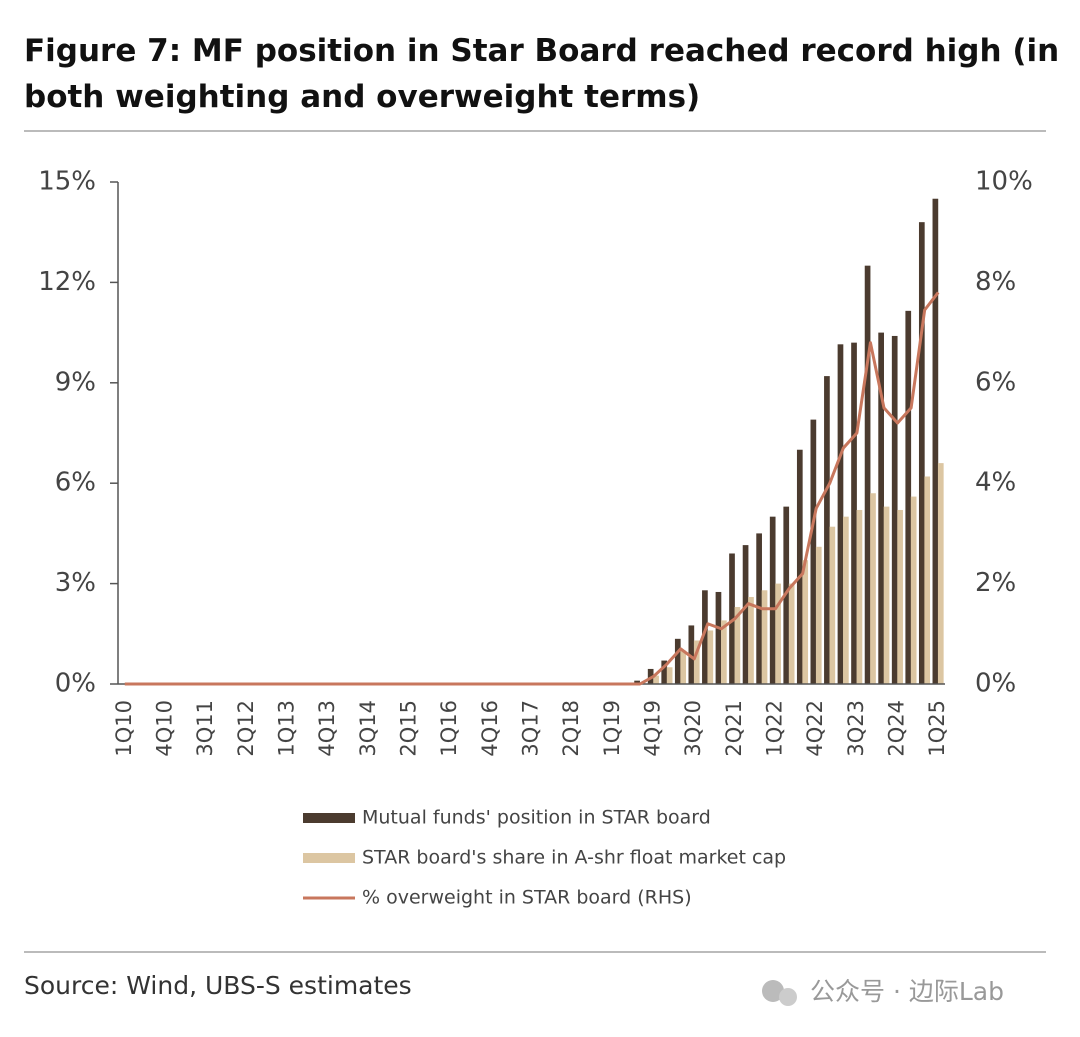  What do you see at coordinates (205, 728) in the screenshot?
I see `x-tick-label: 3Q11` at bounding box center [205, 728].